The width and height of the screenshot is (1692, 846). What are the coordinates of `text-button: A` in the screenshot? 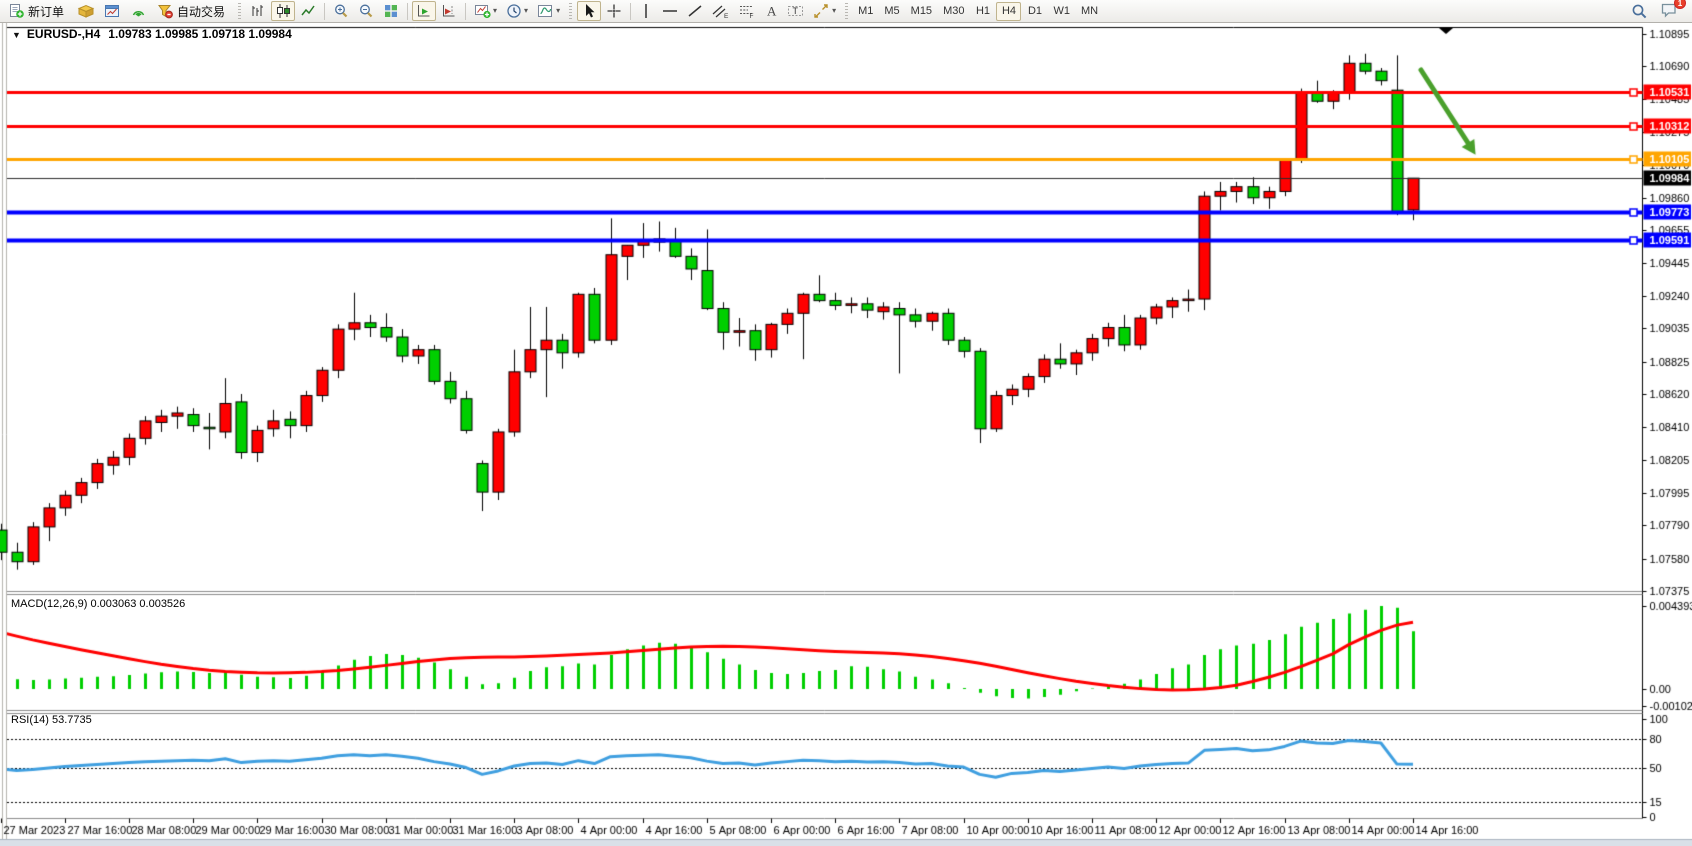 It's located at (771, 11).